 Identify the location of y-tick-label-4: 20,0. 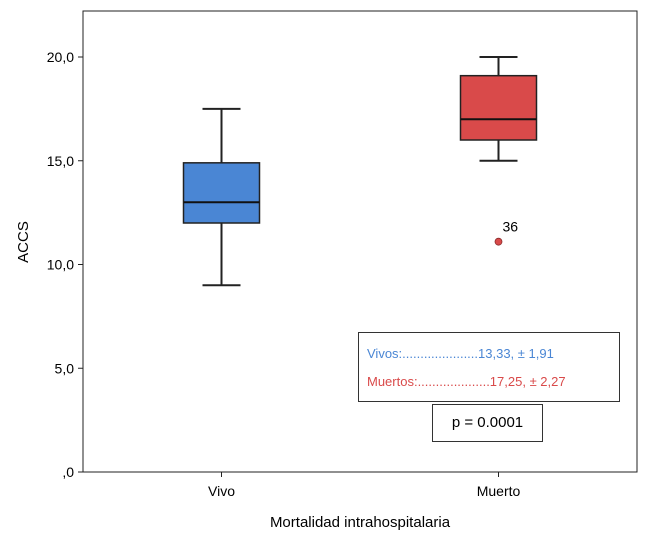
(60, 57).